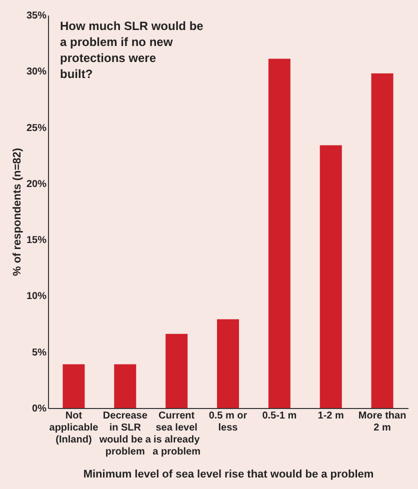 The height and width of the screenshot is (489, 418). What do you see at coordinates (36, 240) in the screenshot?
I see `y-tick-label: 15%` at bounding box center [36, 240].